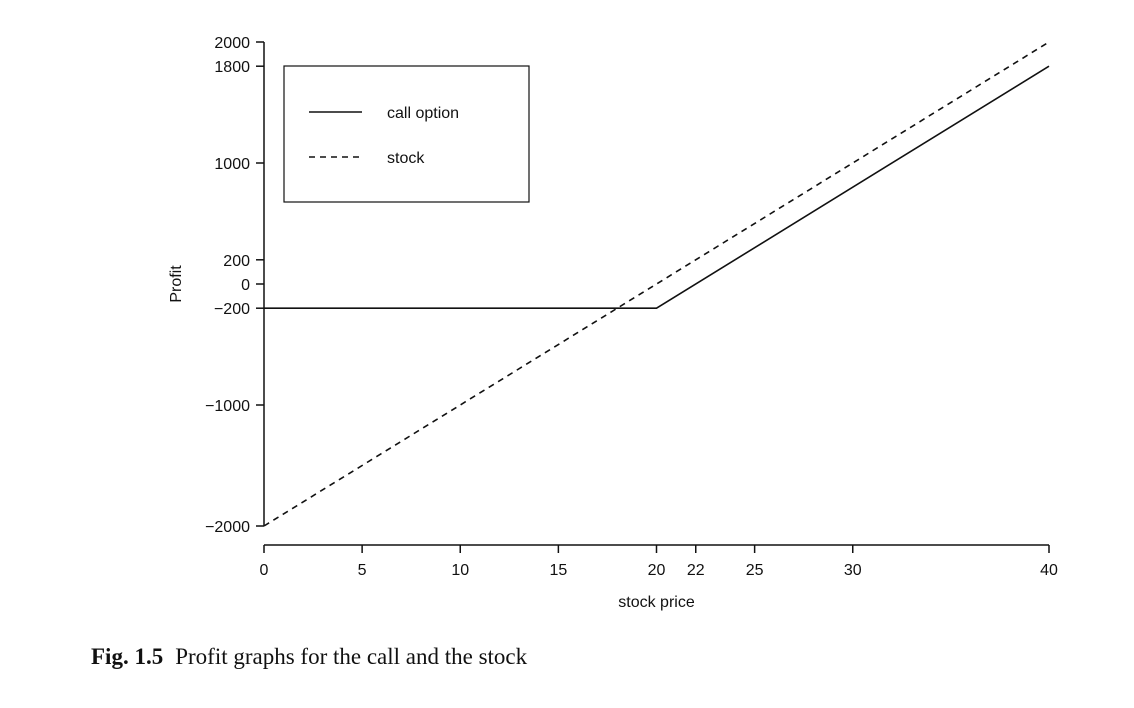  Describe the element at coordinates (406, 158) in the screenshot. I see `legend-label-stock: stock` at that location.